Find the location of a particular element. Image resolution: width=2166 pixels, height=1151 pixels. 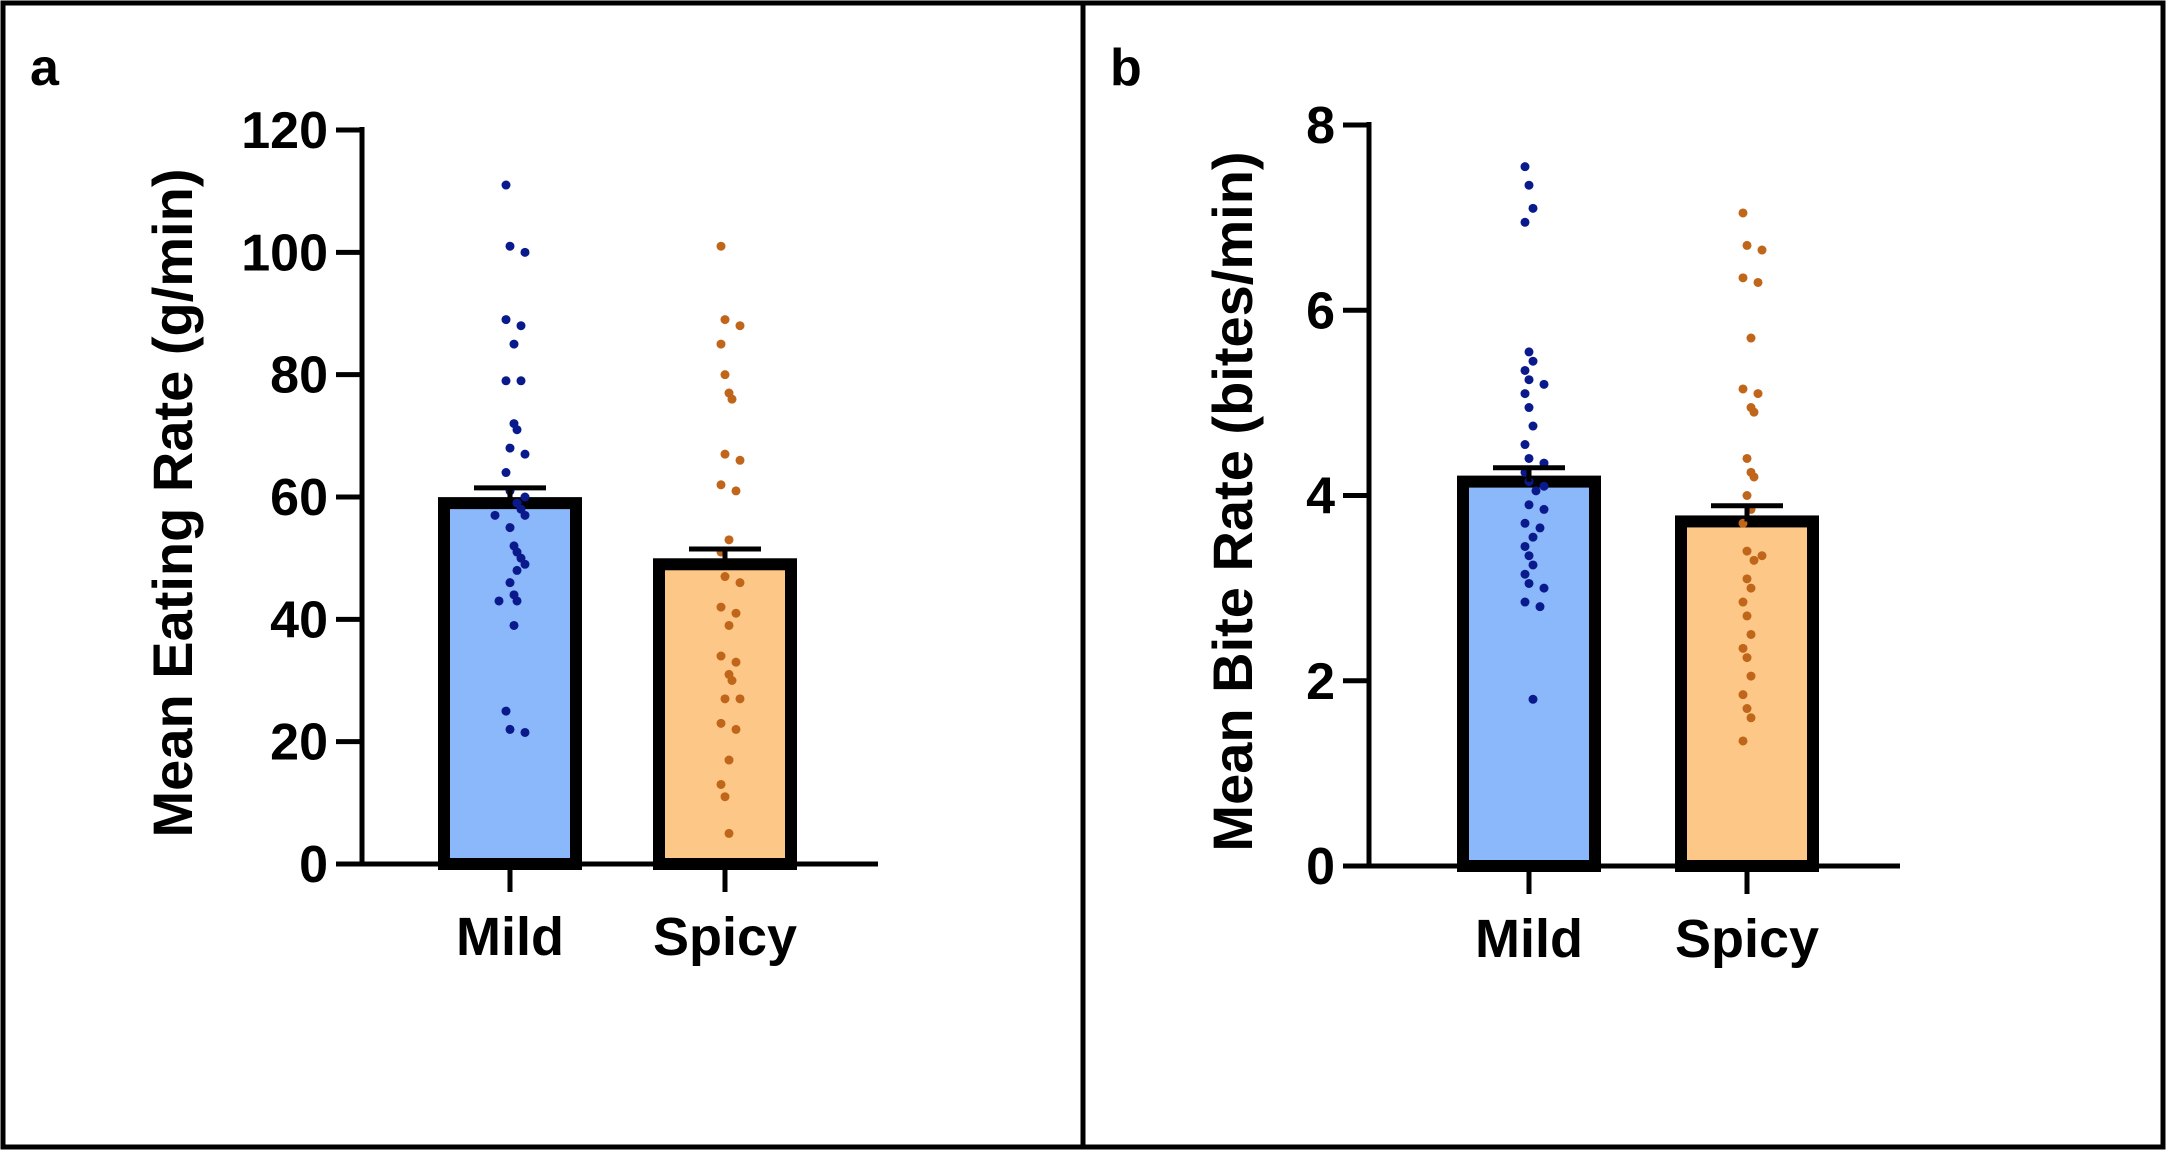

y-tick-label: 8 is located at coordinates (1320, 126).